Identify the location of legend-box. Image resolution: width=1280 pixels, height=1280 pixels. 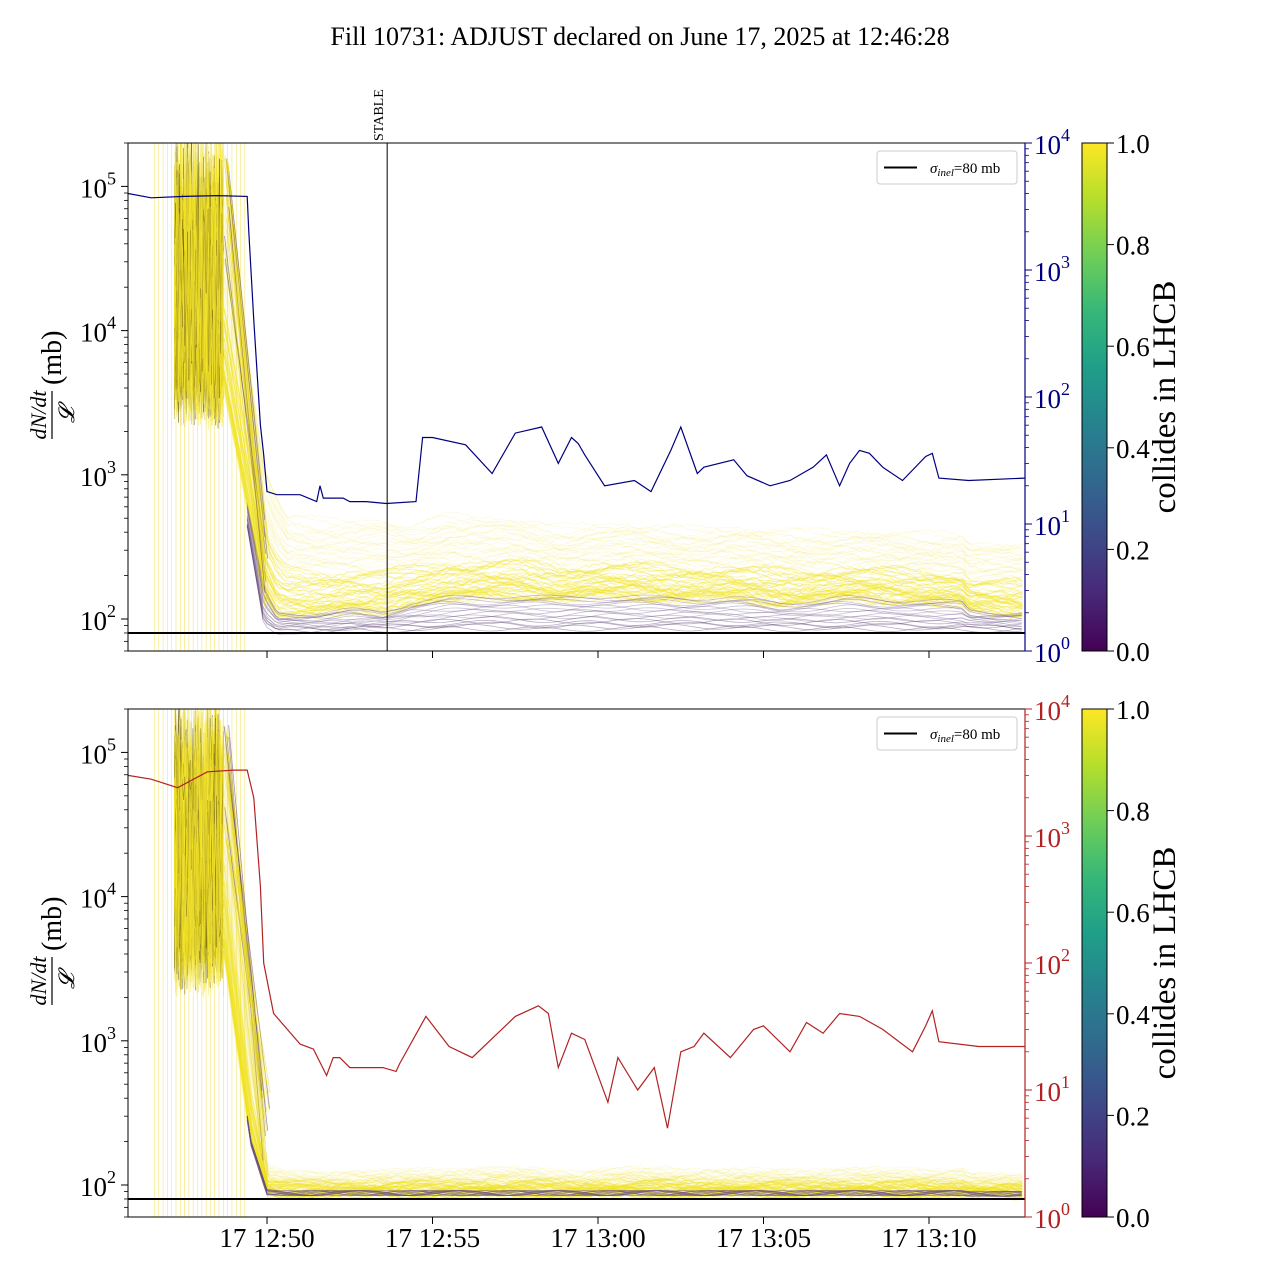
(947, 167).